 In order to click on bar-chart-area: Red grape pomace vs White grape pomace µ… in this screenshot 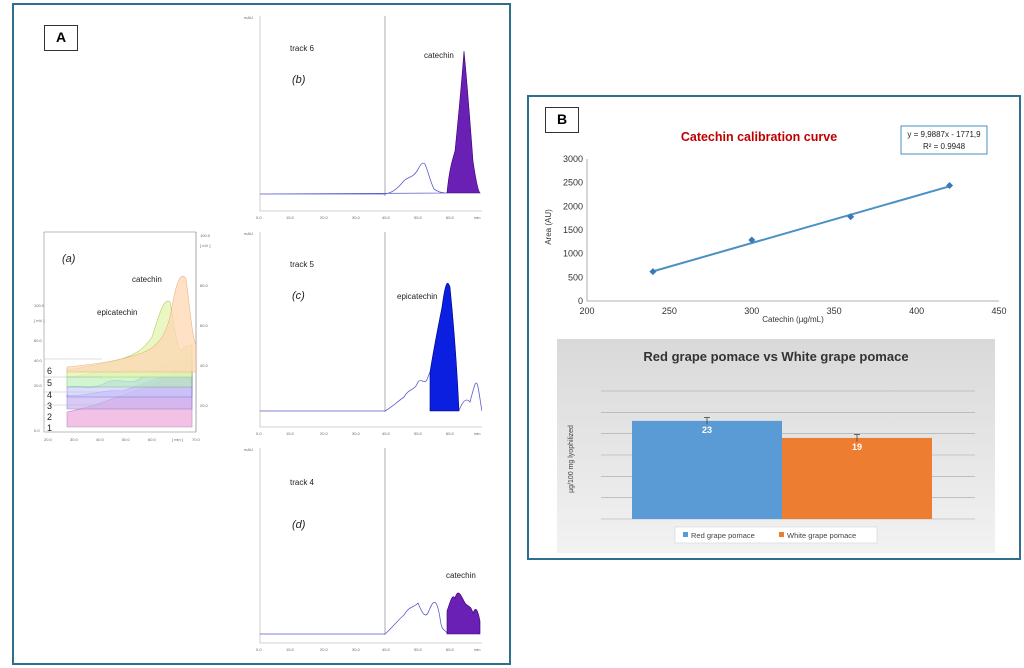, I will do `click(776, 446)`.